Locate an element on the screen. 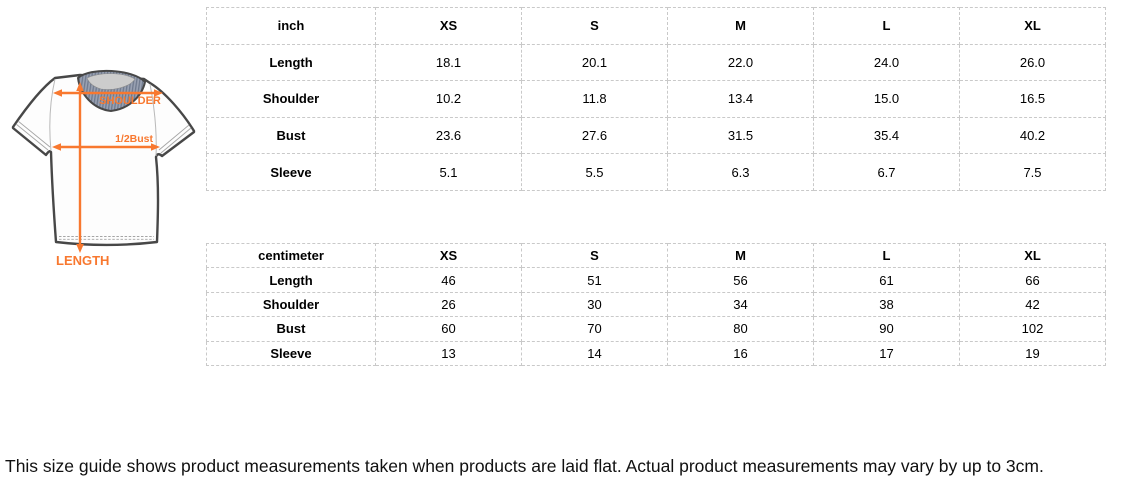 The height and width of the screenshot is (489, 1126). measurement-value-cell: 5.5 is located at coordinates (594, 172).